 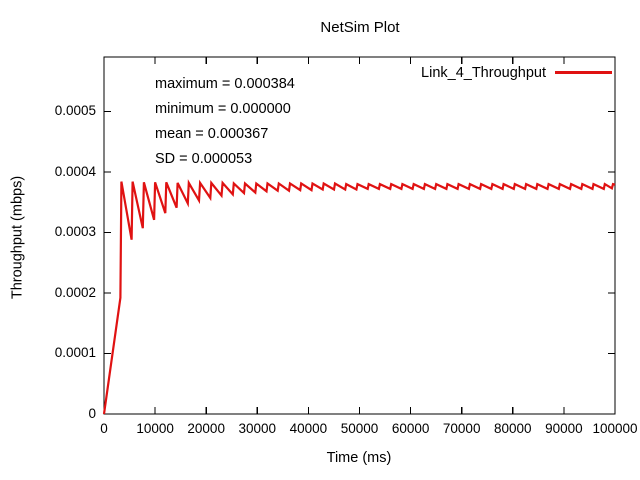 What do you see at coordinates (257, 428) in the screenshot?
I see `x-tick-label: 30000` at bounding box center [257, 428].